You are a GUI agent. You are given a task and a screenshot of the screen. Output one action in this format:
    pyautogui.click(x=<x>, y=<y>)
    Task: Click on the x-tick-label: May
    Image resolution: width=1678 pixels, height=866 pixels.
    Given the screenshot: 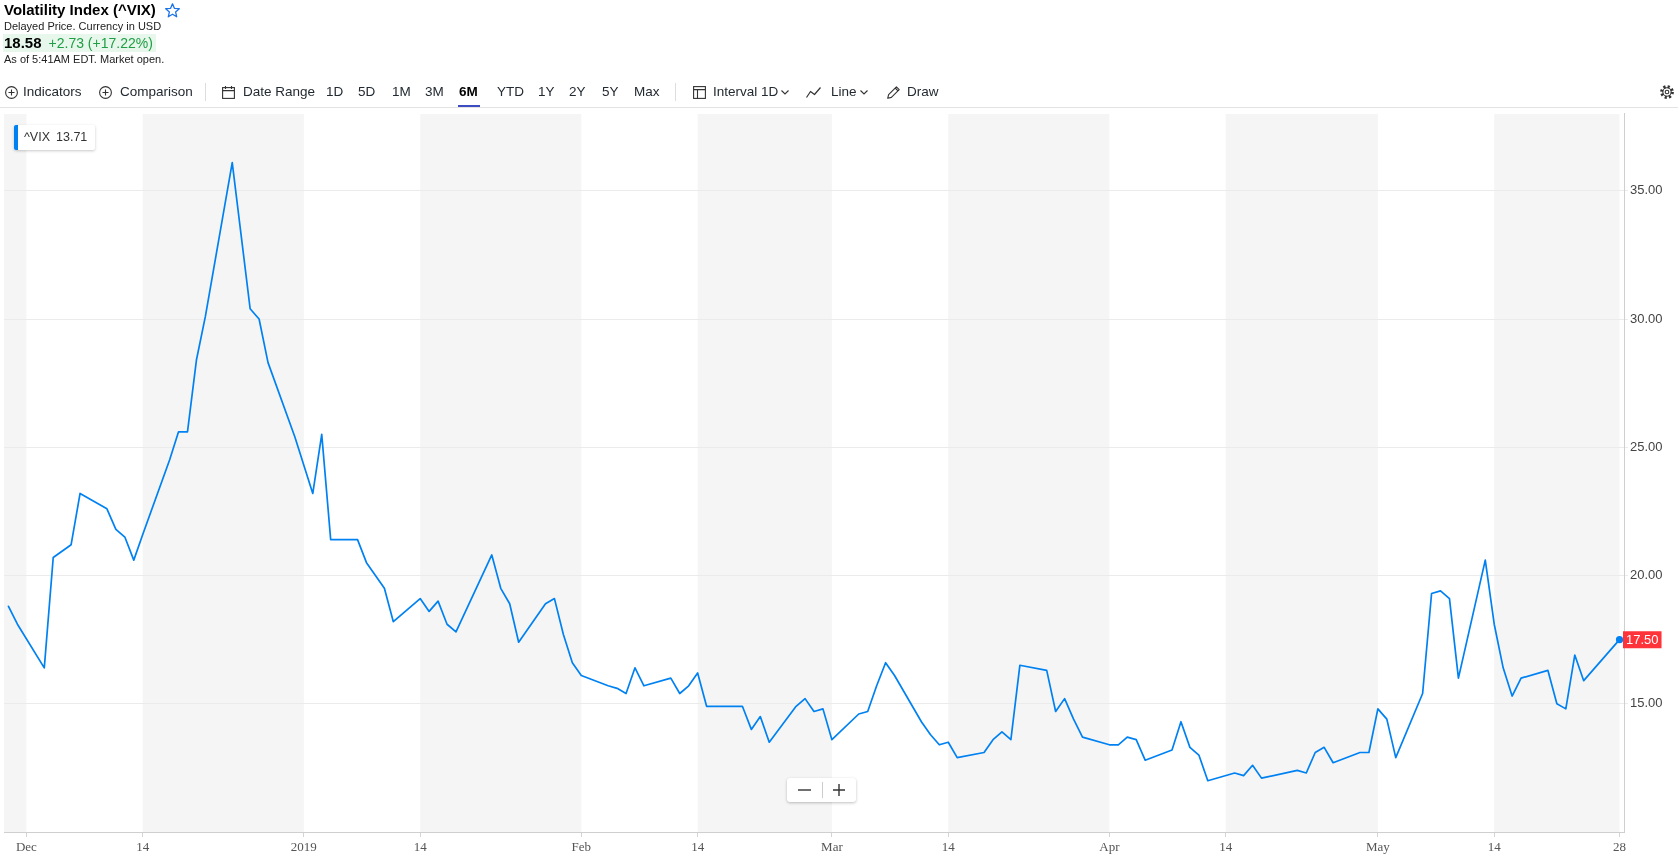 What is the action you would take?
    pyautogui.click(x=1378, y=847)
    